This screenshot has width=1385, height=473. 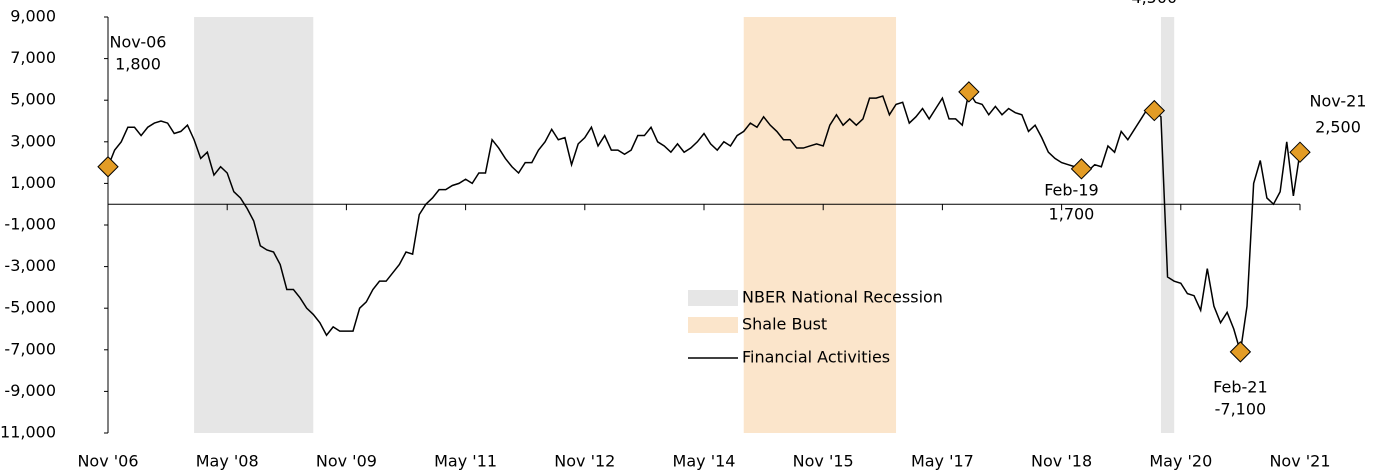 I want to click on annotation-label: Feb-21, so click(x=1240, y=386).